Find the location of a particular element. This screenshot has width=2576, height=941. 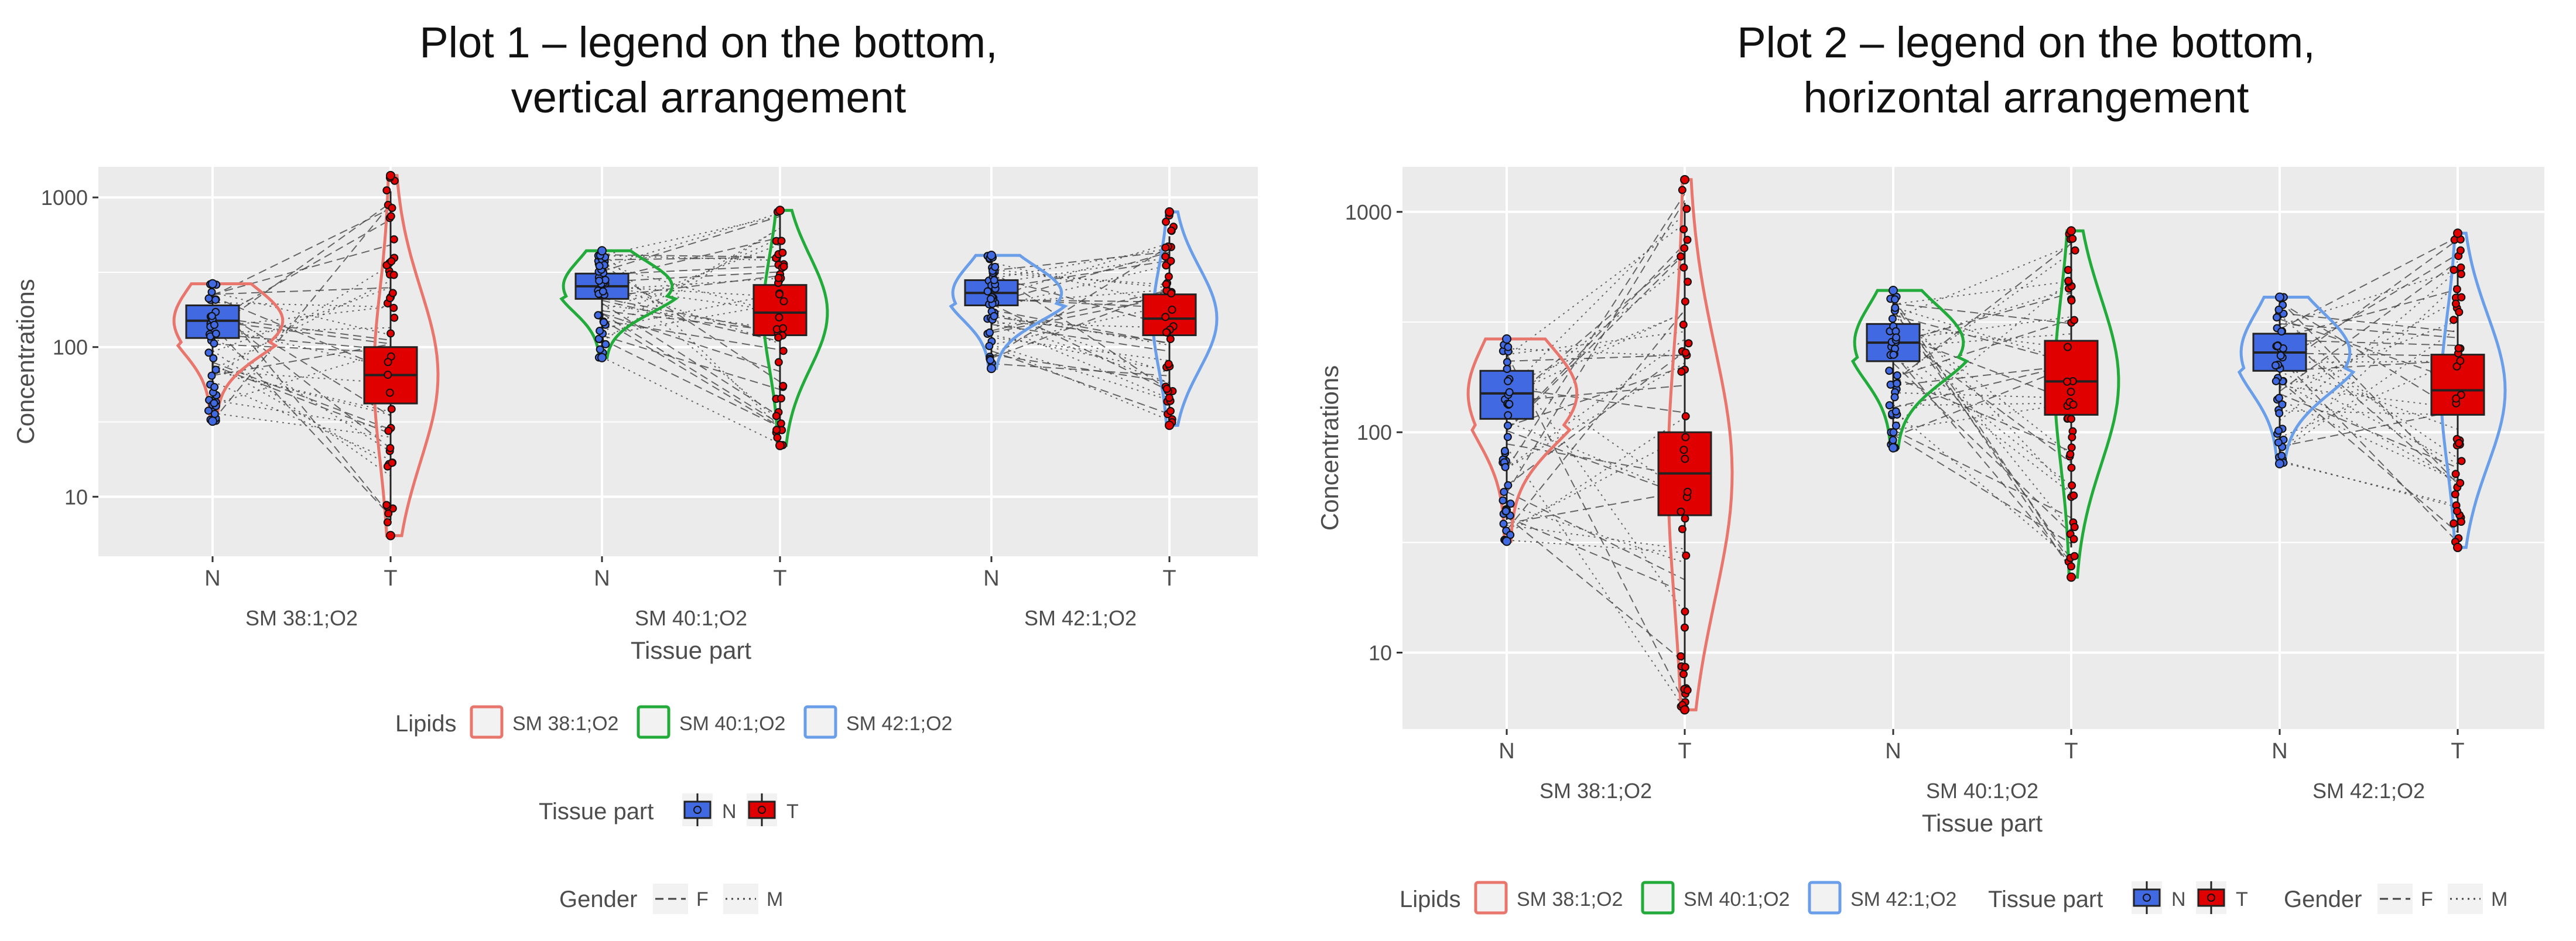

plot1-title-line1: Plot 1 – legend on the bottom, is located at coordinates (708, 42).